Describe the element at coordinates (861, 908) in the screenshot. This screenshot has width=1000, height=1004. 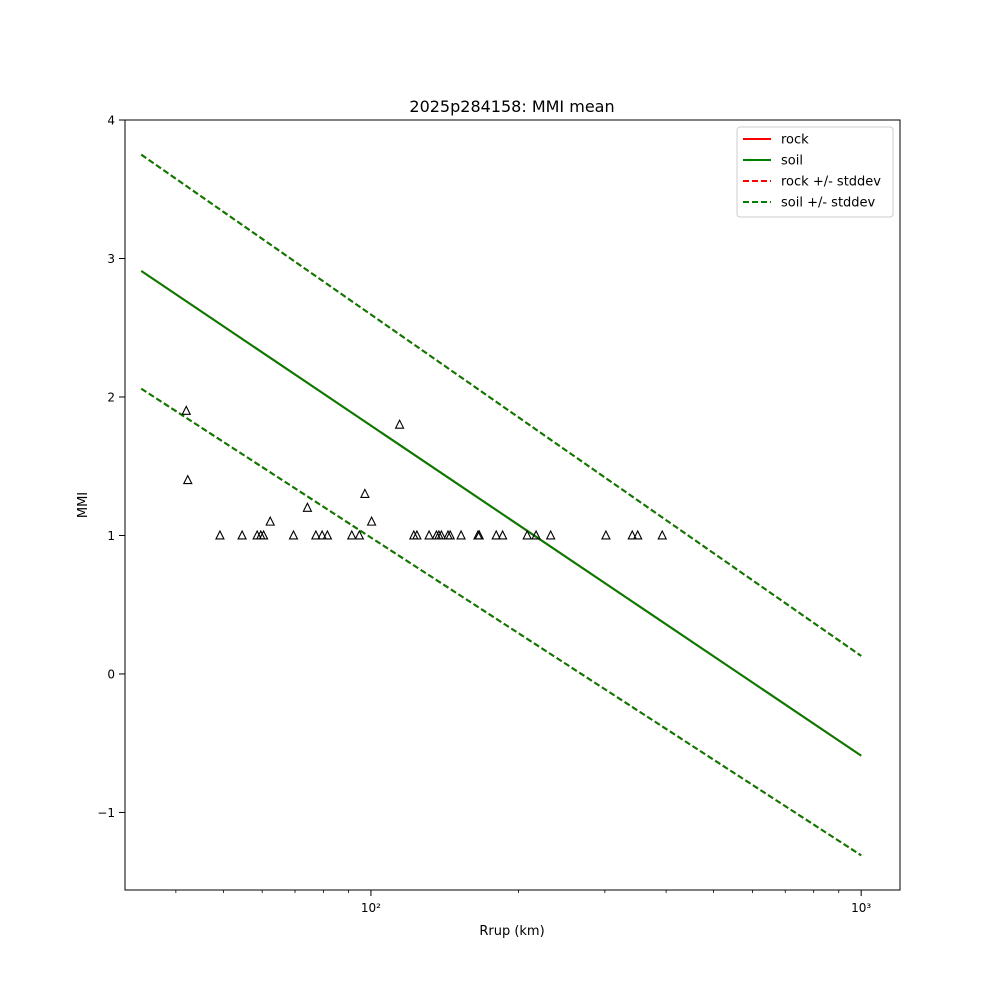
I see `x-tick-label: 10³` at that location.